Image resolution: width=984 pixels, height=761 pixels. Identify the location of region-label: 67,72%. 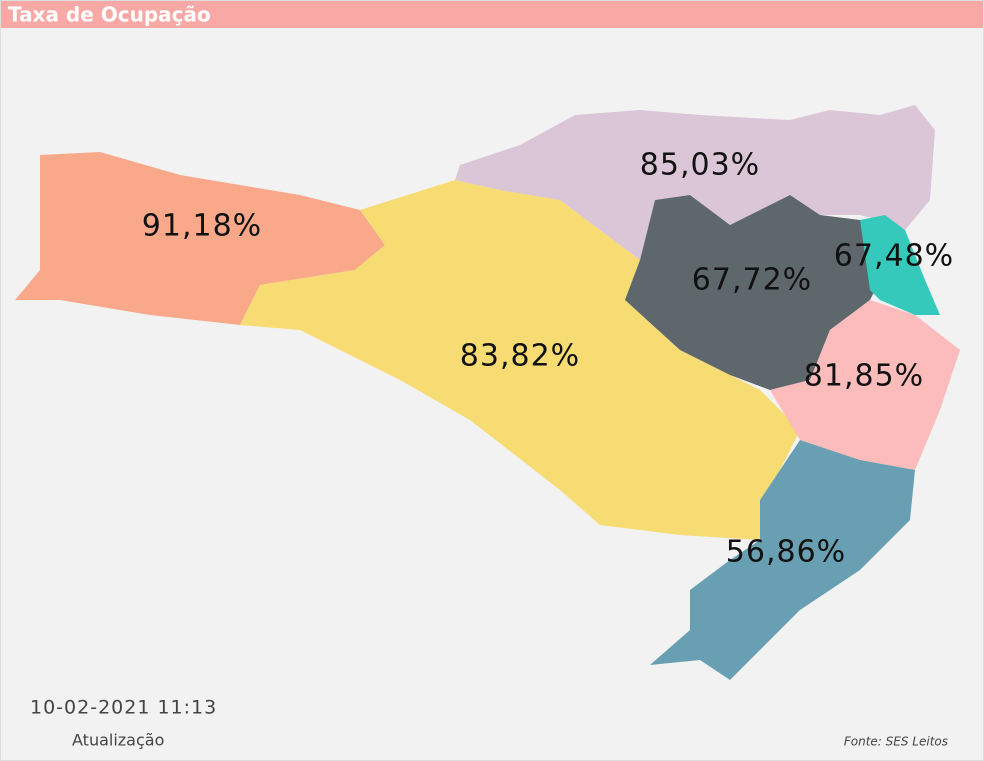
(752, 280).